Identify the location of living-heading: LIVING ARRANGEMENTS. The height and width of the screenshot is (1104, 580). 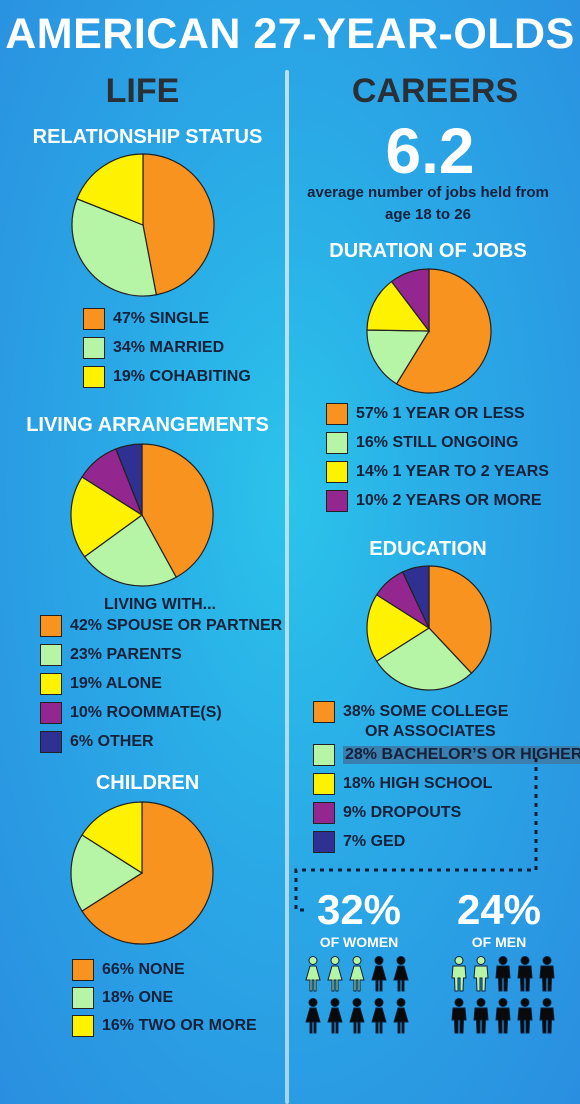
(147, 425).